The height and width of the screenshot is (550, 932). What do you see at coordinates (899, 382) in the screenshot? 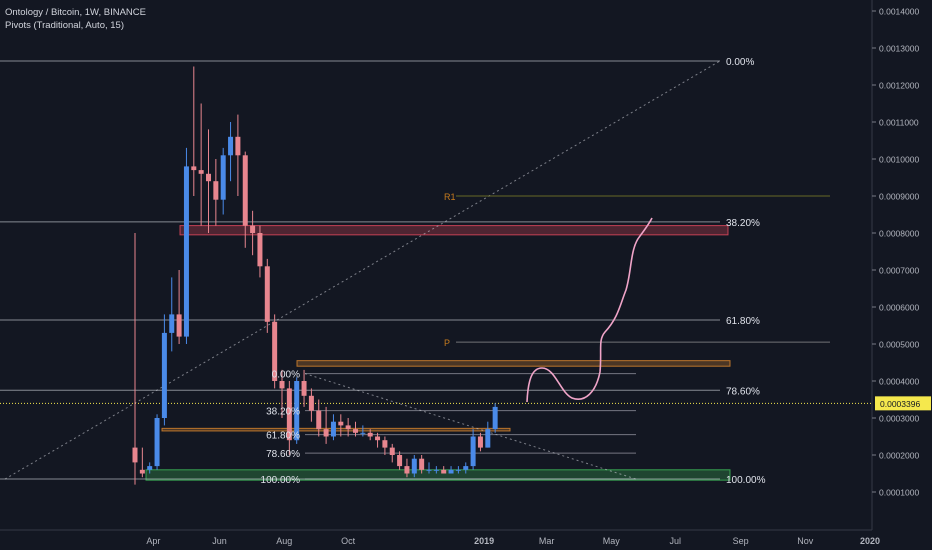
I see `price-tick-label: 0.0004000` at bounding box center [899, 382].